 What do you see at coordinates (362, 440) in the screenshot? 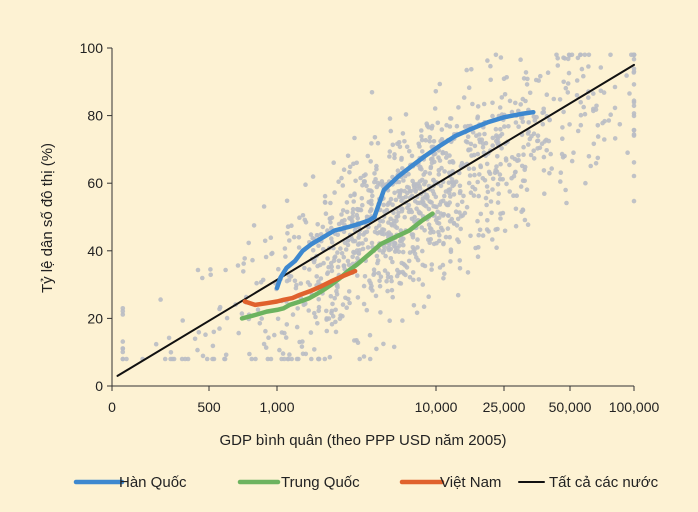
I see `x-axis-title: GDP bình quân (theo PPP USD năm 2005)` at bounding box center [362, 440].